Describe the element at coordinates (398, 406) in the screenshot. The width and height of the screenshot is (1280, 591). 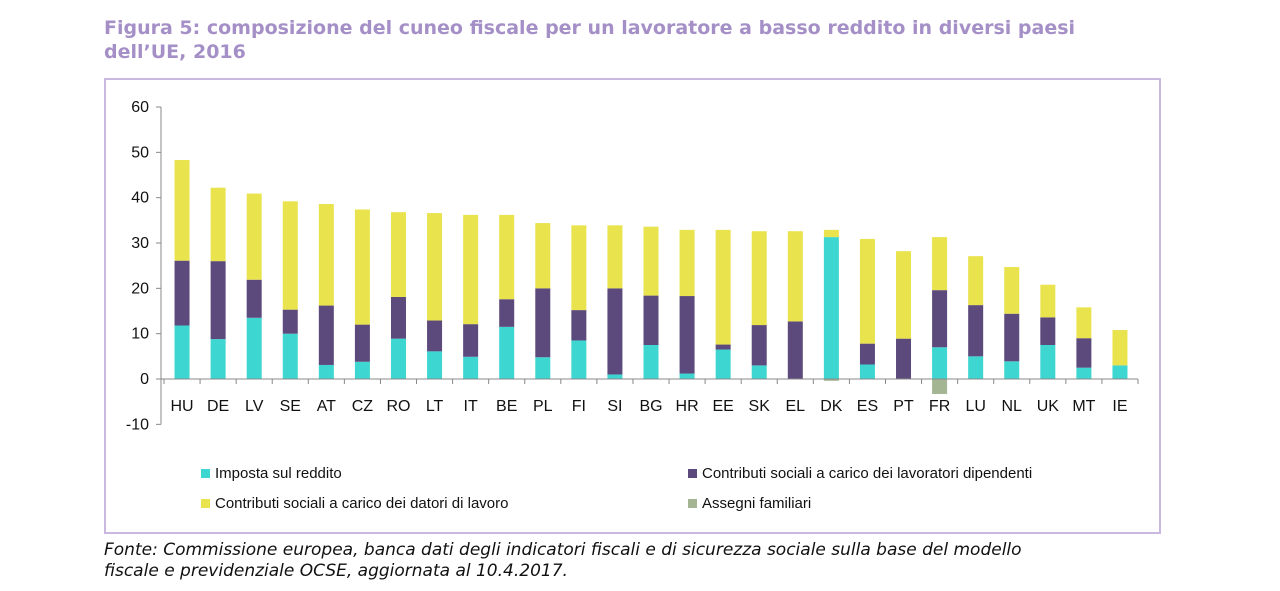
I see `category-label-ro: RO` at that location.